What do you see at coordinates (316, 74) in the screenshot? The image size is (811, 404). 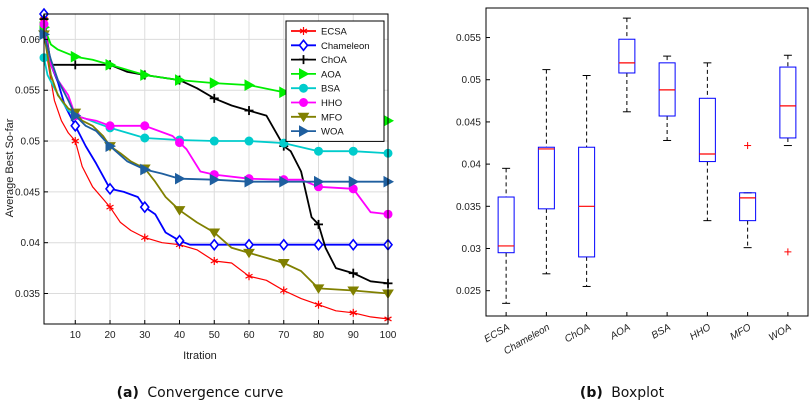 I see `legend-entry-aoa: AOA` at bounding box center [316, 74].